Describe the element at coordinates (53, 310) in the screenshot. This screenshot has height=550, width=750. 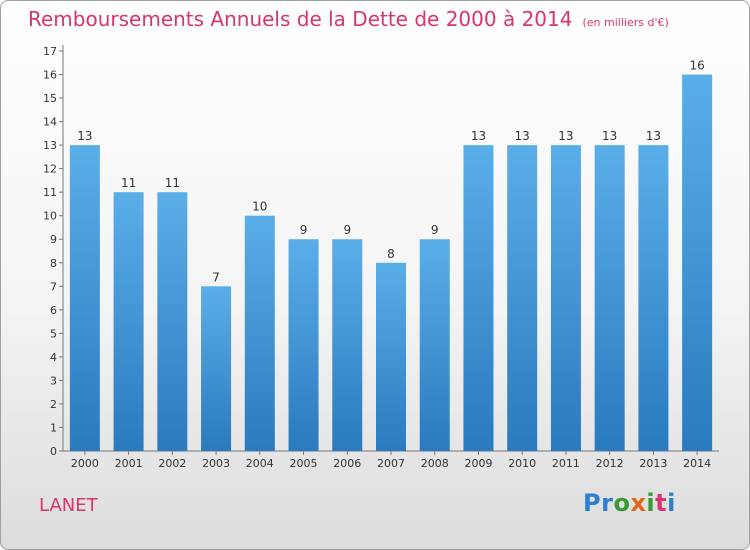
I see `y-tick-label: 6` at that location.